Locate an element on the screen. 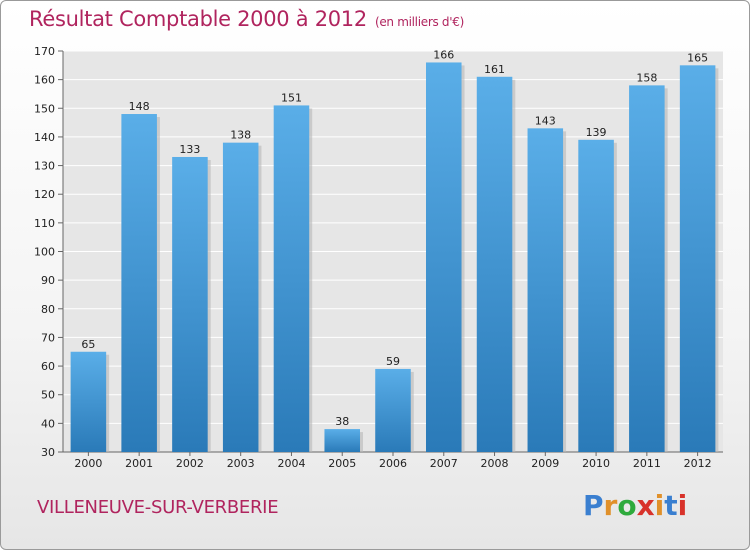  data-label: 158 is located at coordinates (646, 77).